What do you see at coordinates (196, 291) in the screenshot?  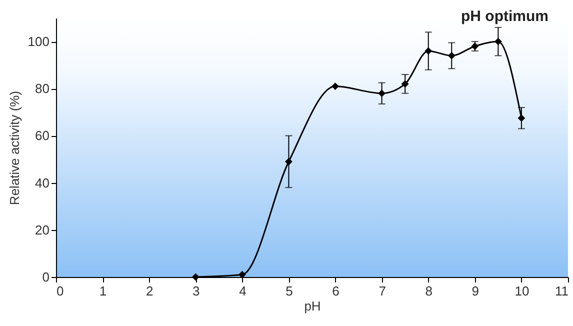 I see `x-tick-label: 3` at bounding box center [196, 291].